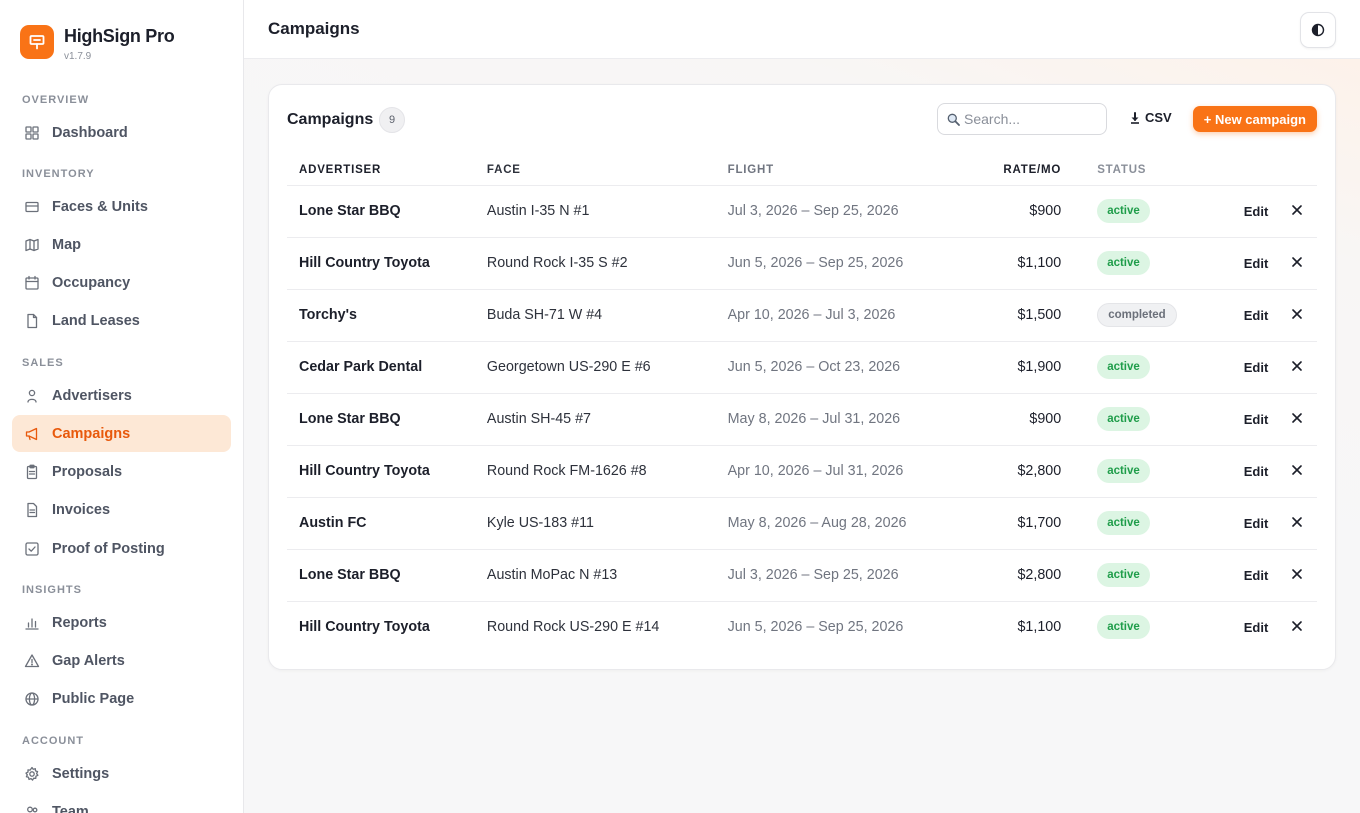  Describe the element at coordinates (802, 29) in the screenshot. I see `topbar: Campaigns` at that location.